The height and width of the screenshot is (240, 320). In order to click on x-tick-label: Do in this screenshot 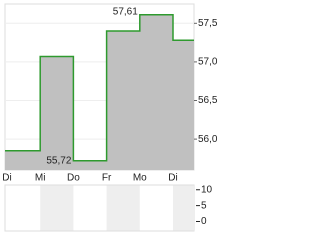, I will do `click(73, 178)`.